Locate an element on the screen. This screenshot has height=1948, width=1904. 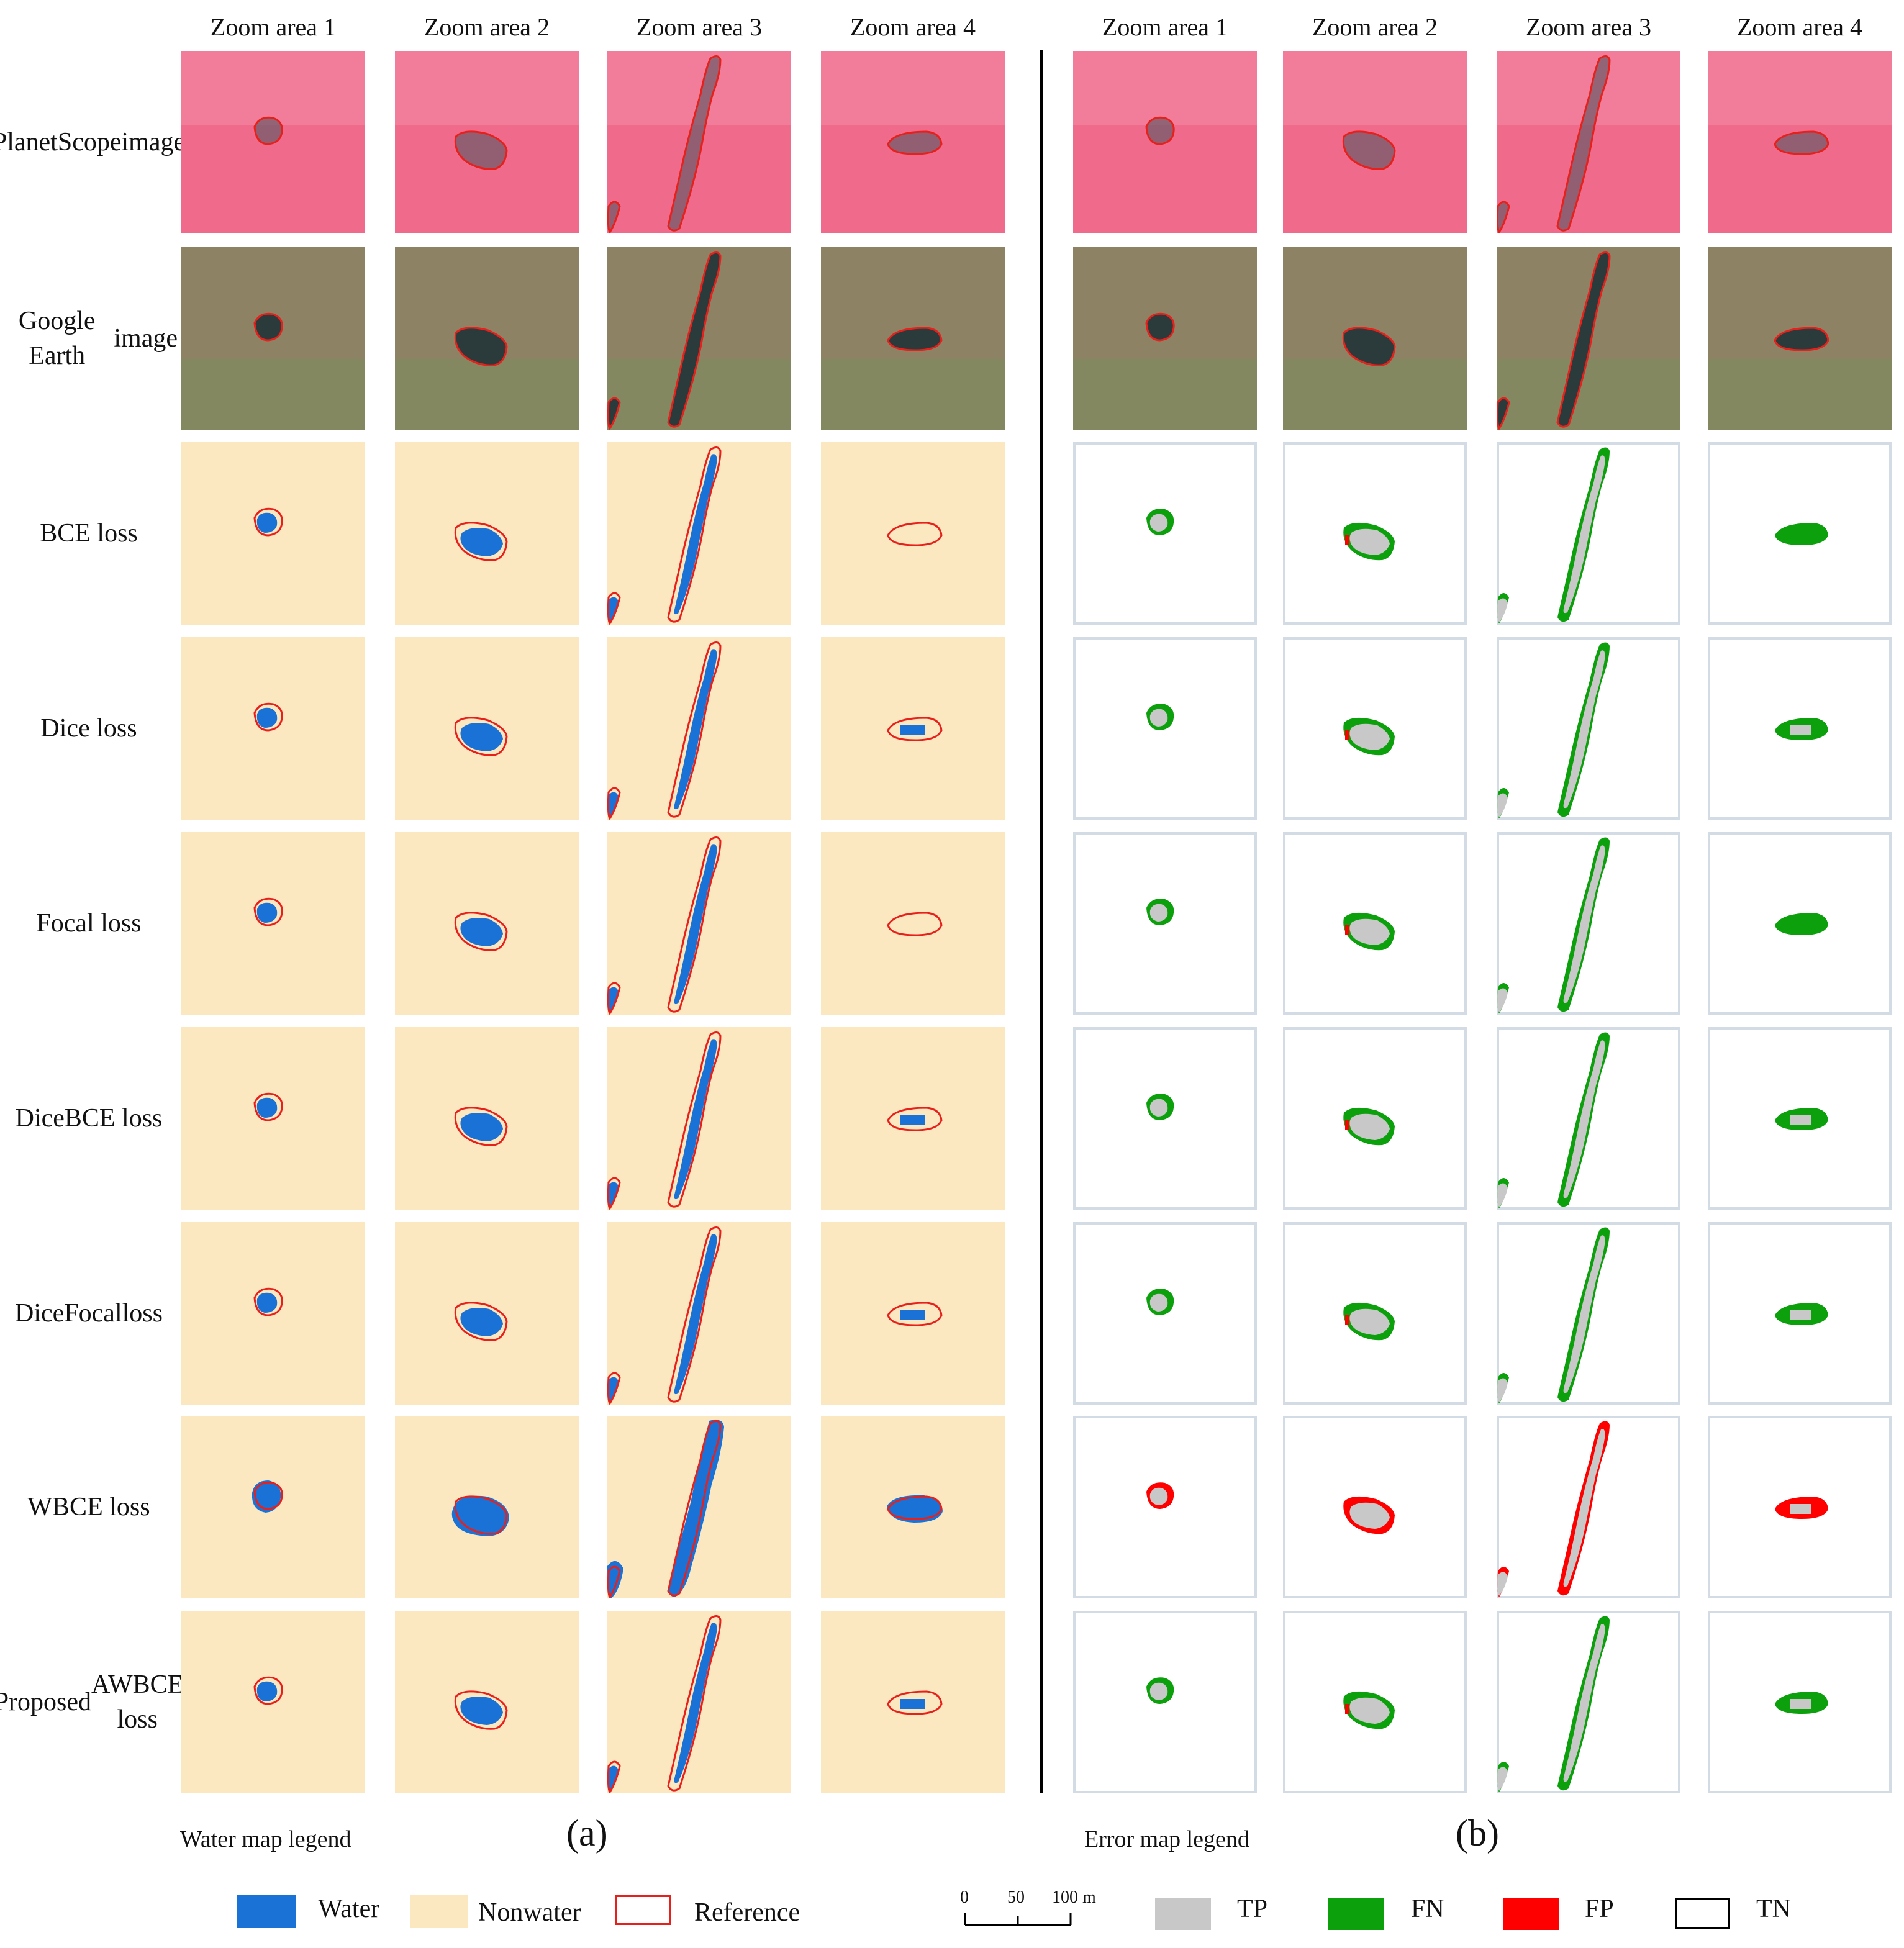
cell-a-focal-zoom2 is located at coordinates (487, 923).